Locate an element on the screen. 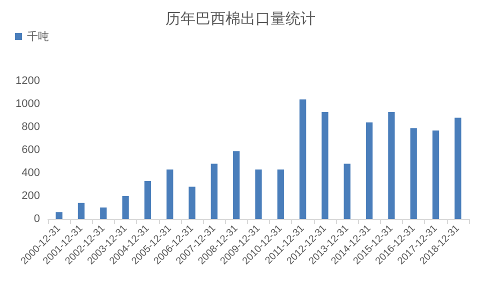 This screenshot has height=289, width=481. y-tick-label: 200 is located at coordinates (31, 196).